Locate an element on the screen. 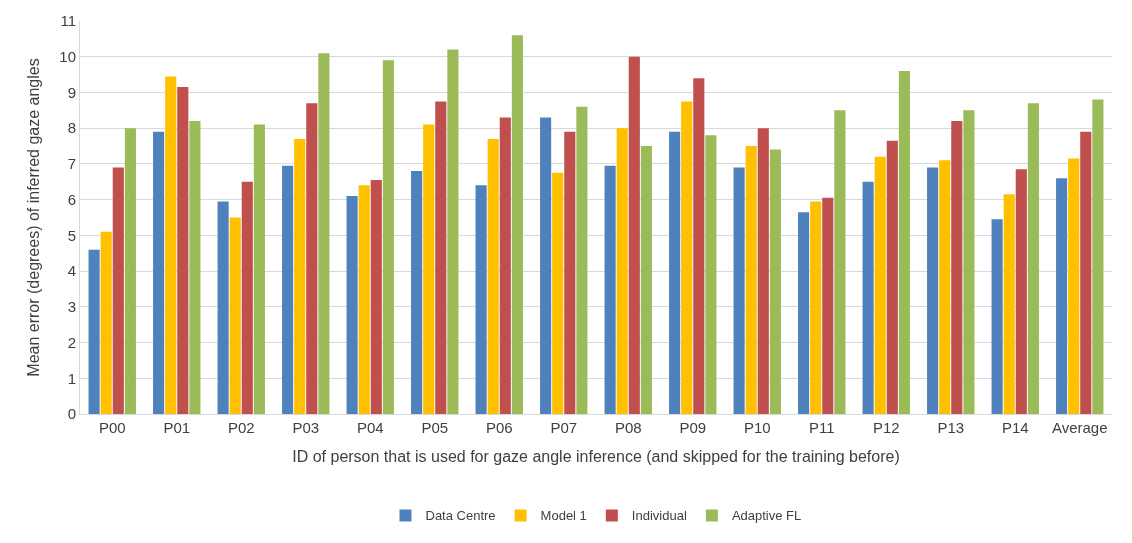 The image size is (1132, 543). y-tick-label: 10 is located at coordinates (67, 56).